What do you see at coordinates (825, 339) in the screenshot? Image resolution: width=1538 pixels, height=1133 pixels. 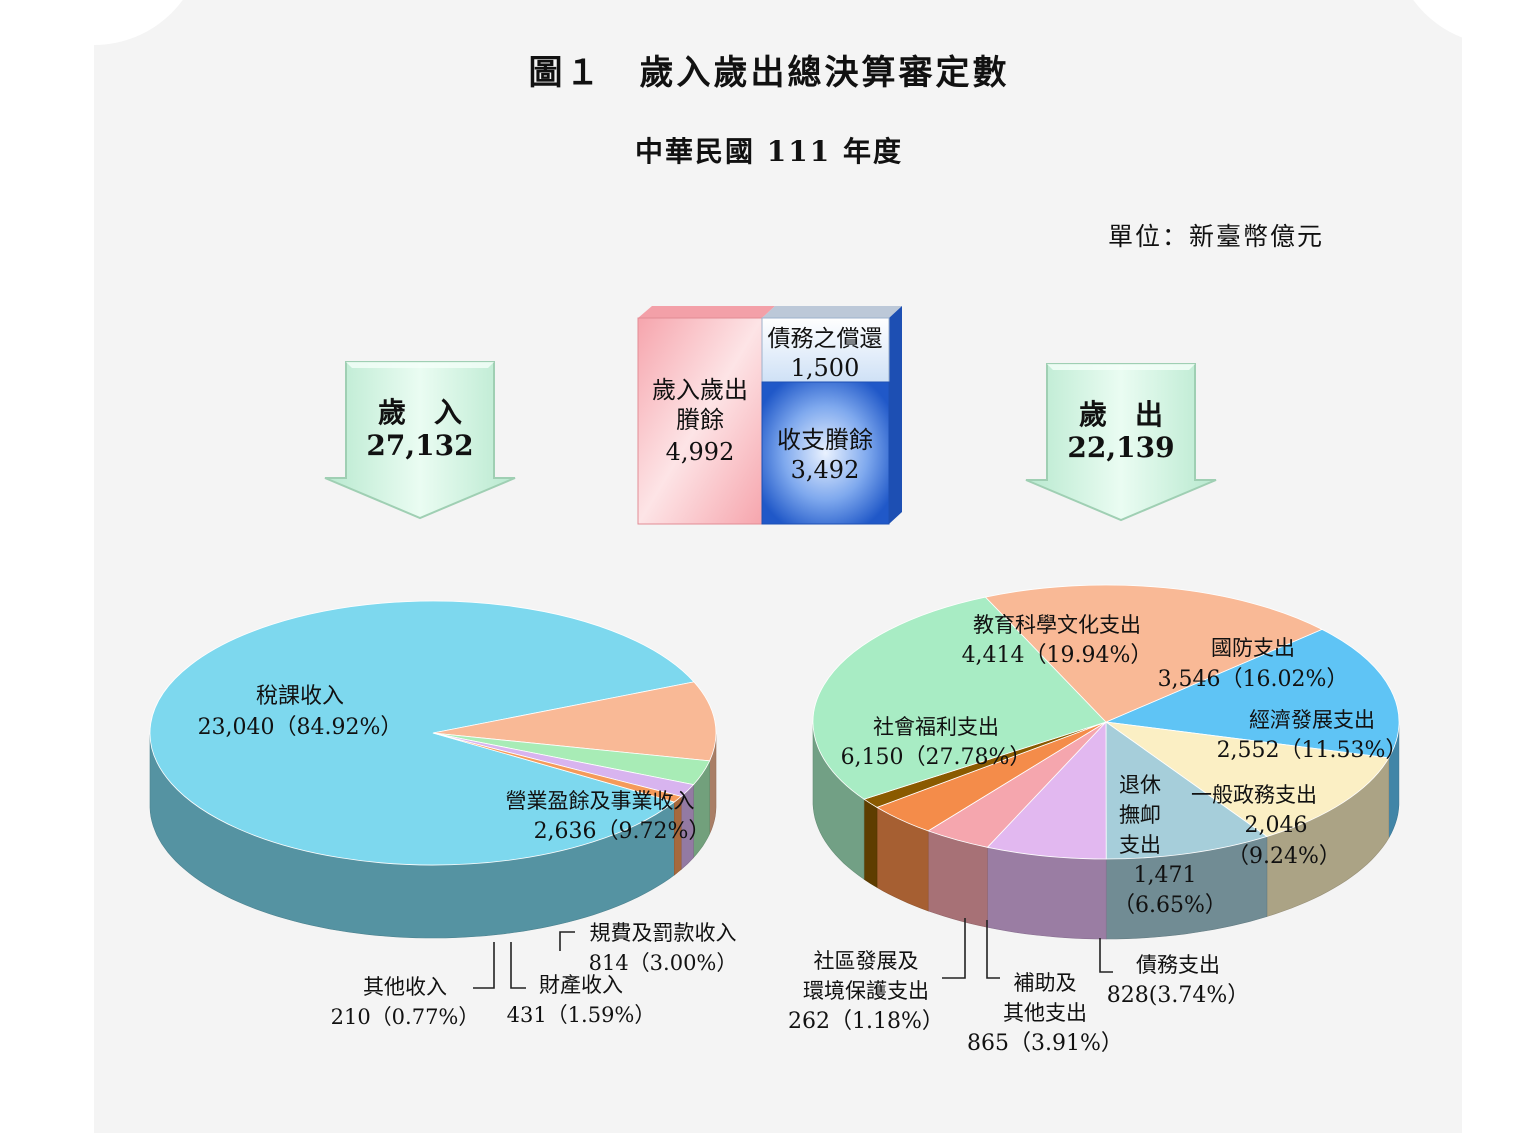 I see `debt-repayment-label: 債務之償還` at bounding box center [825, 339].